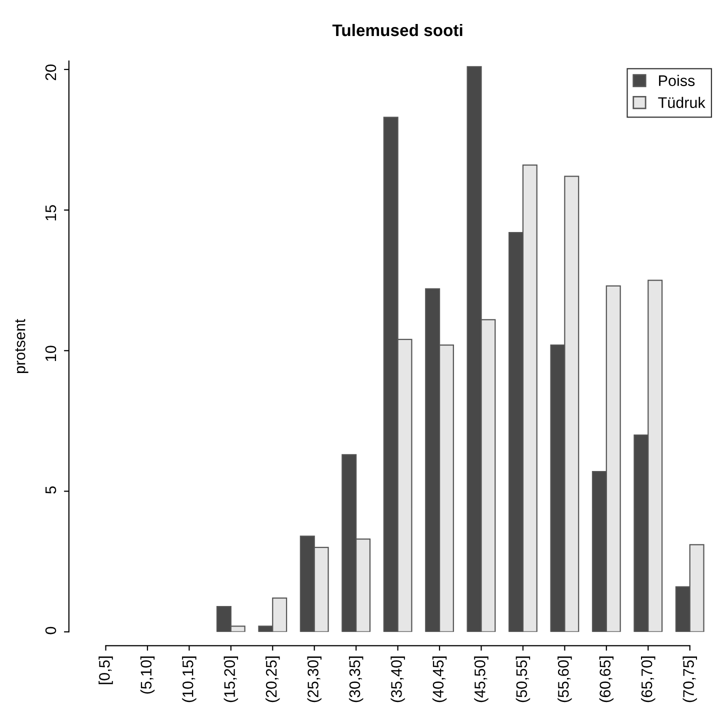 This screenshot has width=720, height=718. What do you see at coordinates (682, 102) in the screenshot?
I see `legend-label: Tüdruk` at bounding box center [682, 102].